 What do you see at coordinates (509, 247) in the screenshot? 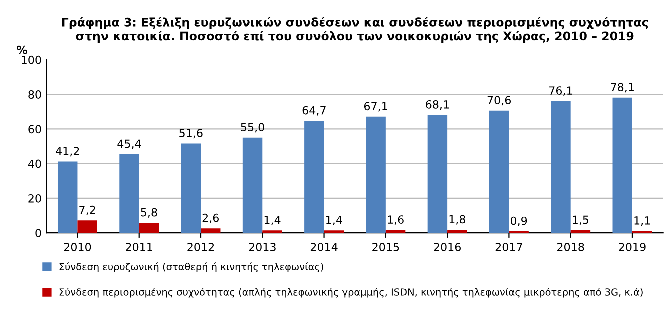
I see `x-tick-label: 2017` at bounding box center [509, 247].